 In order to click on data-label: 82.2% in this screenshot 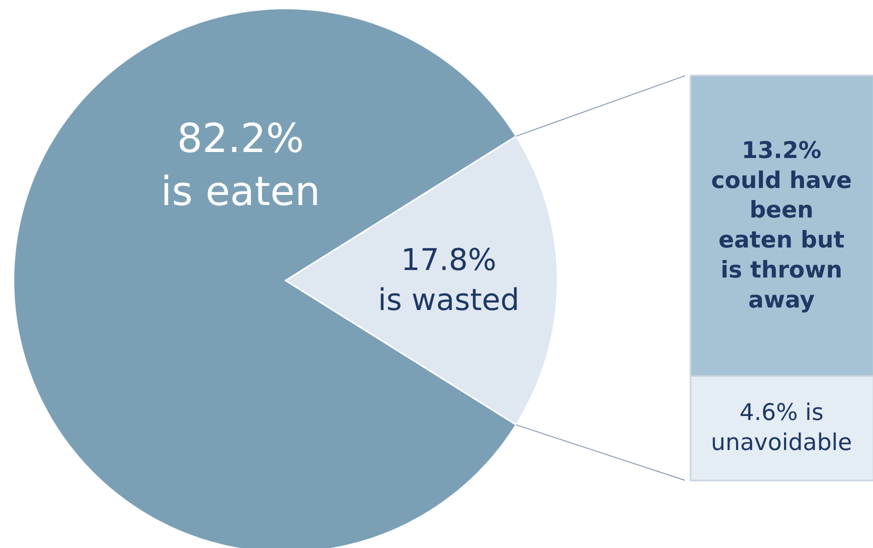, I will do `click(240, 139)`.